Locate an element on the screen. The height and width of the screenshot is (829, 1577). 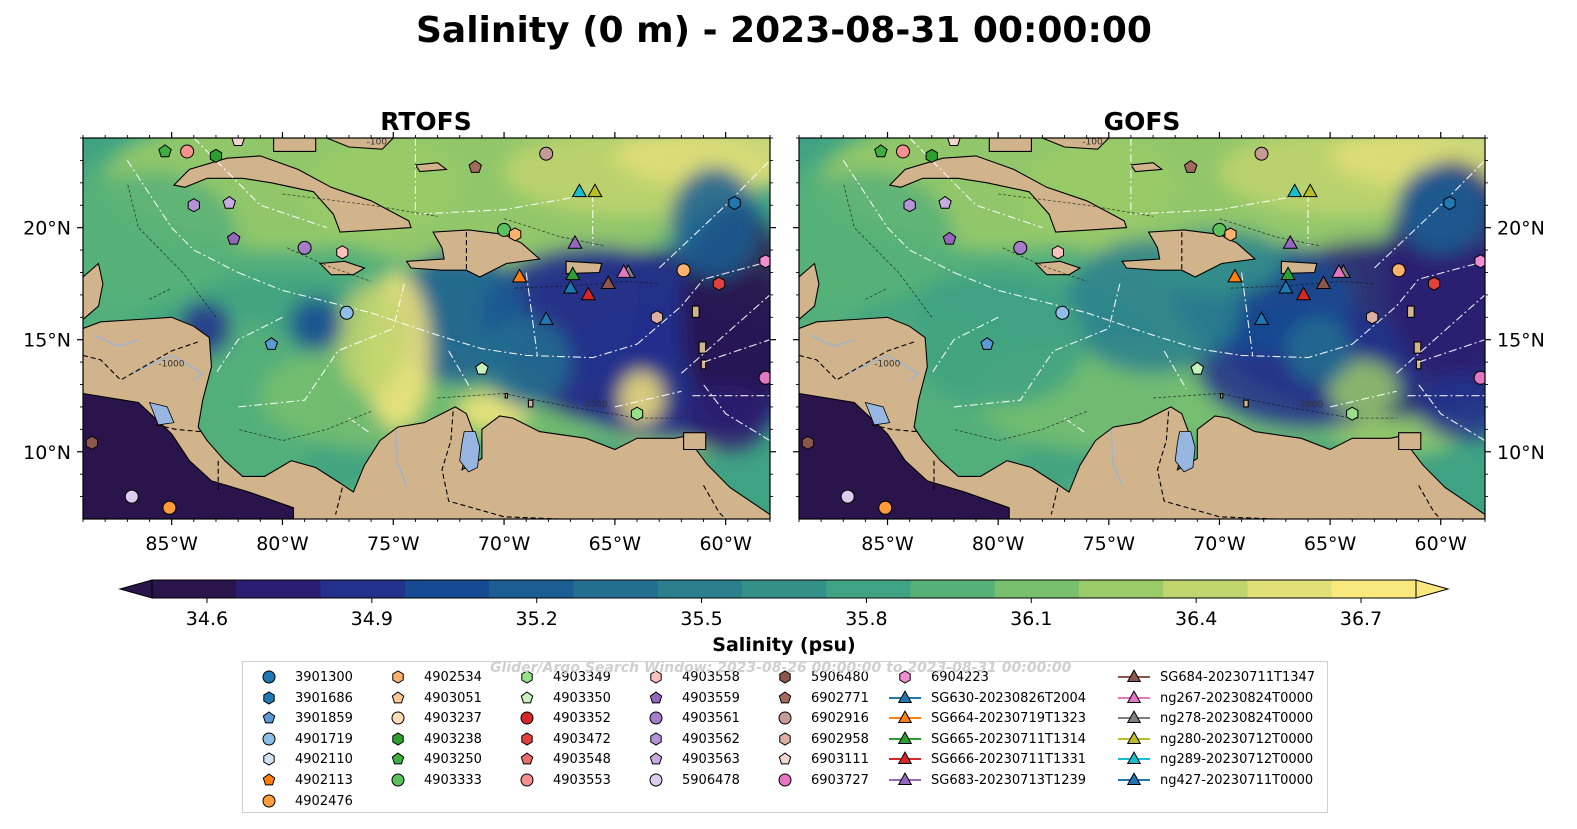
legend-item: 4902476 is located at coordinates (356, 801).